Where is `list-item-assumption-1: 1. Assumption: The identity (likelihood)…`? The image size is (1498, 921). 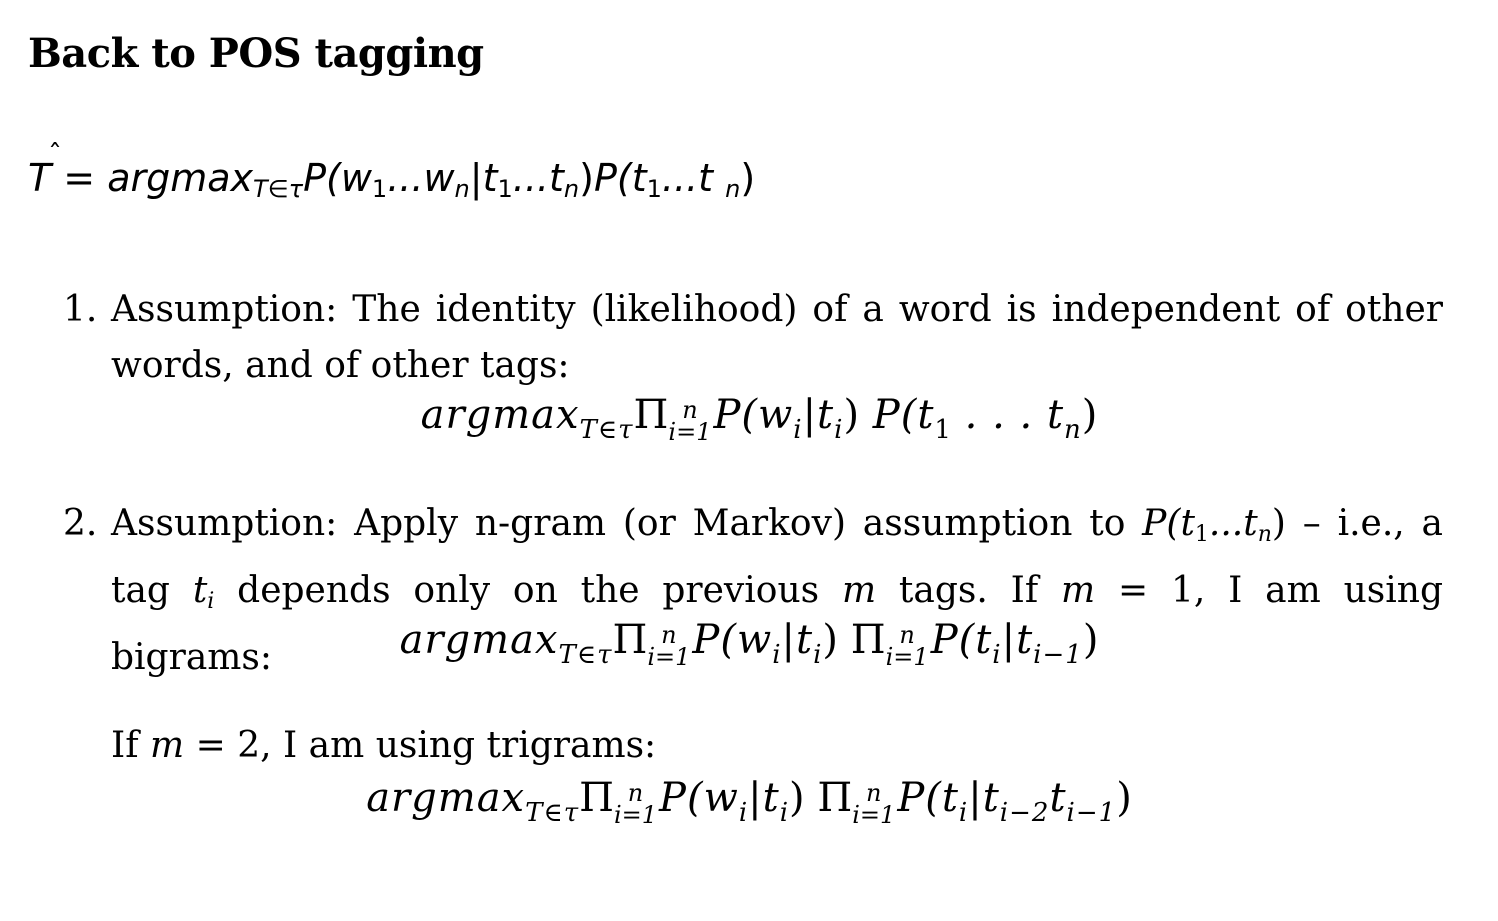 list-item-assumption-1: 1. Assumption: The identity (likelihood)… is located at coordinates (753, 338).